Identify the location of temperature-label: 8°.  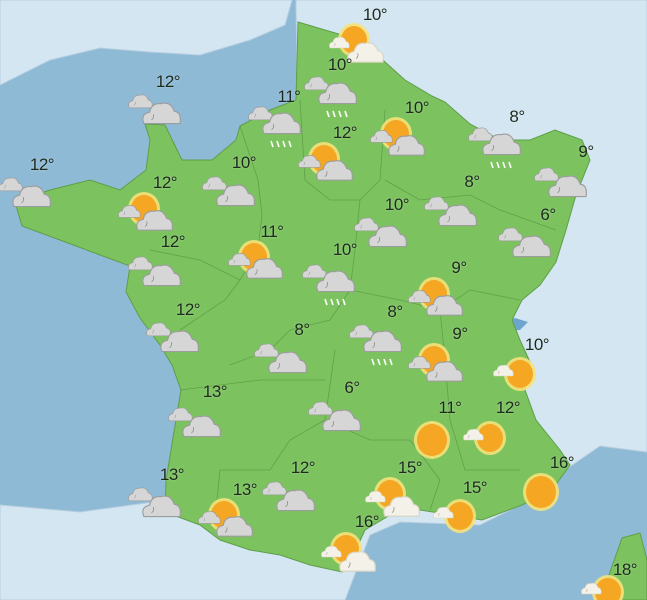
(302, 329).